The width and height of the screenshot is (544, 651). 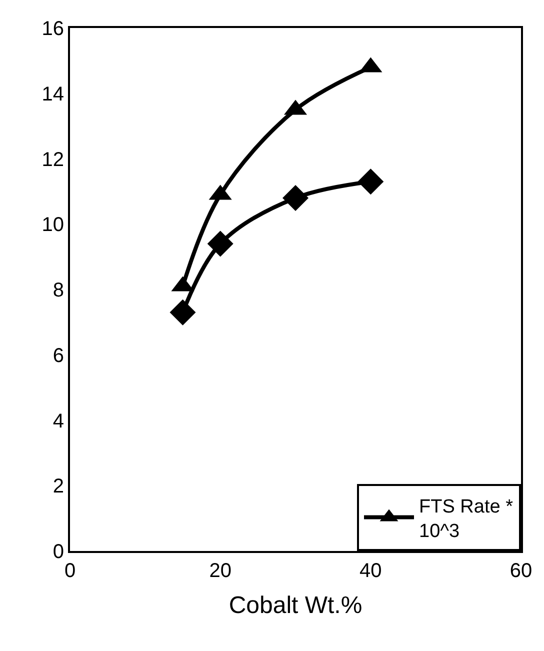 What do you see at coordinates (220, 571) in the screenshot?
I see `x-tick-label: 20` at bounding box center [220, 571].